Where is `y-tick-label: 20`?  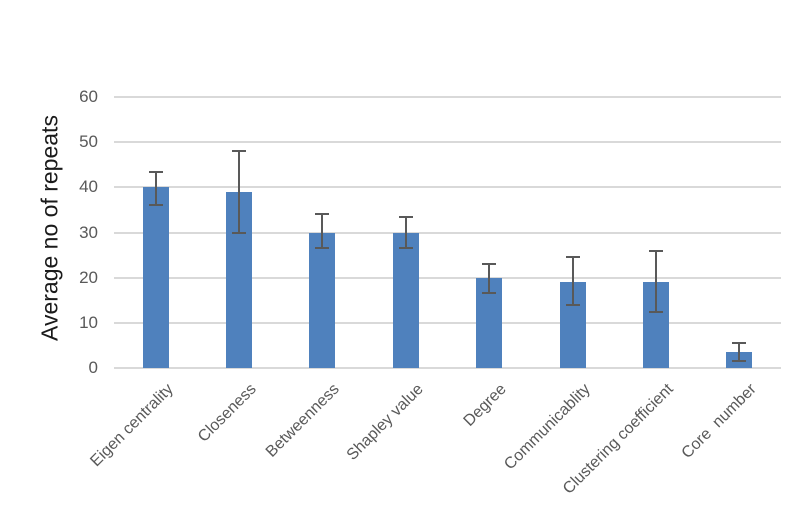
y-tick-label: 20 is located at coordinates (88, 277).